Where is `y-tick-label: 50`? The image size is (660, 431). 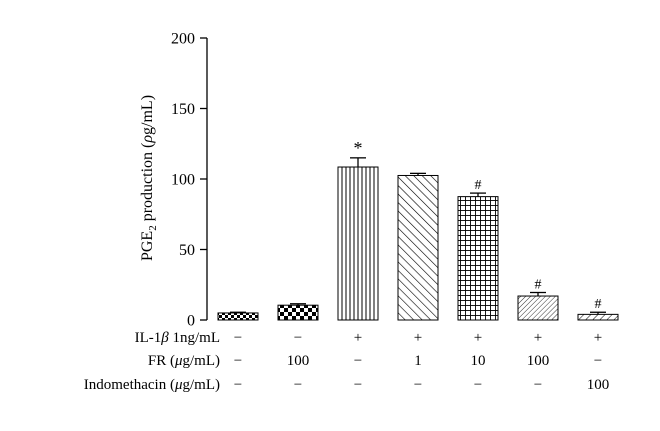
y-tick-label: 50 is located at coordinates (187, 250).